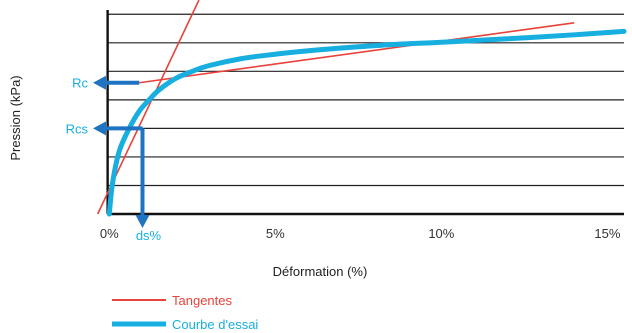 This screenshot has width=632, height=333. Describe the element at coordinates (15, 117) in the screenshot. I see `y-axis-label: Pression (kPa)` at that location.